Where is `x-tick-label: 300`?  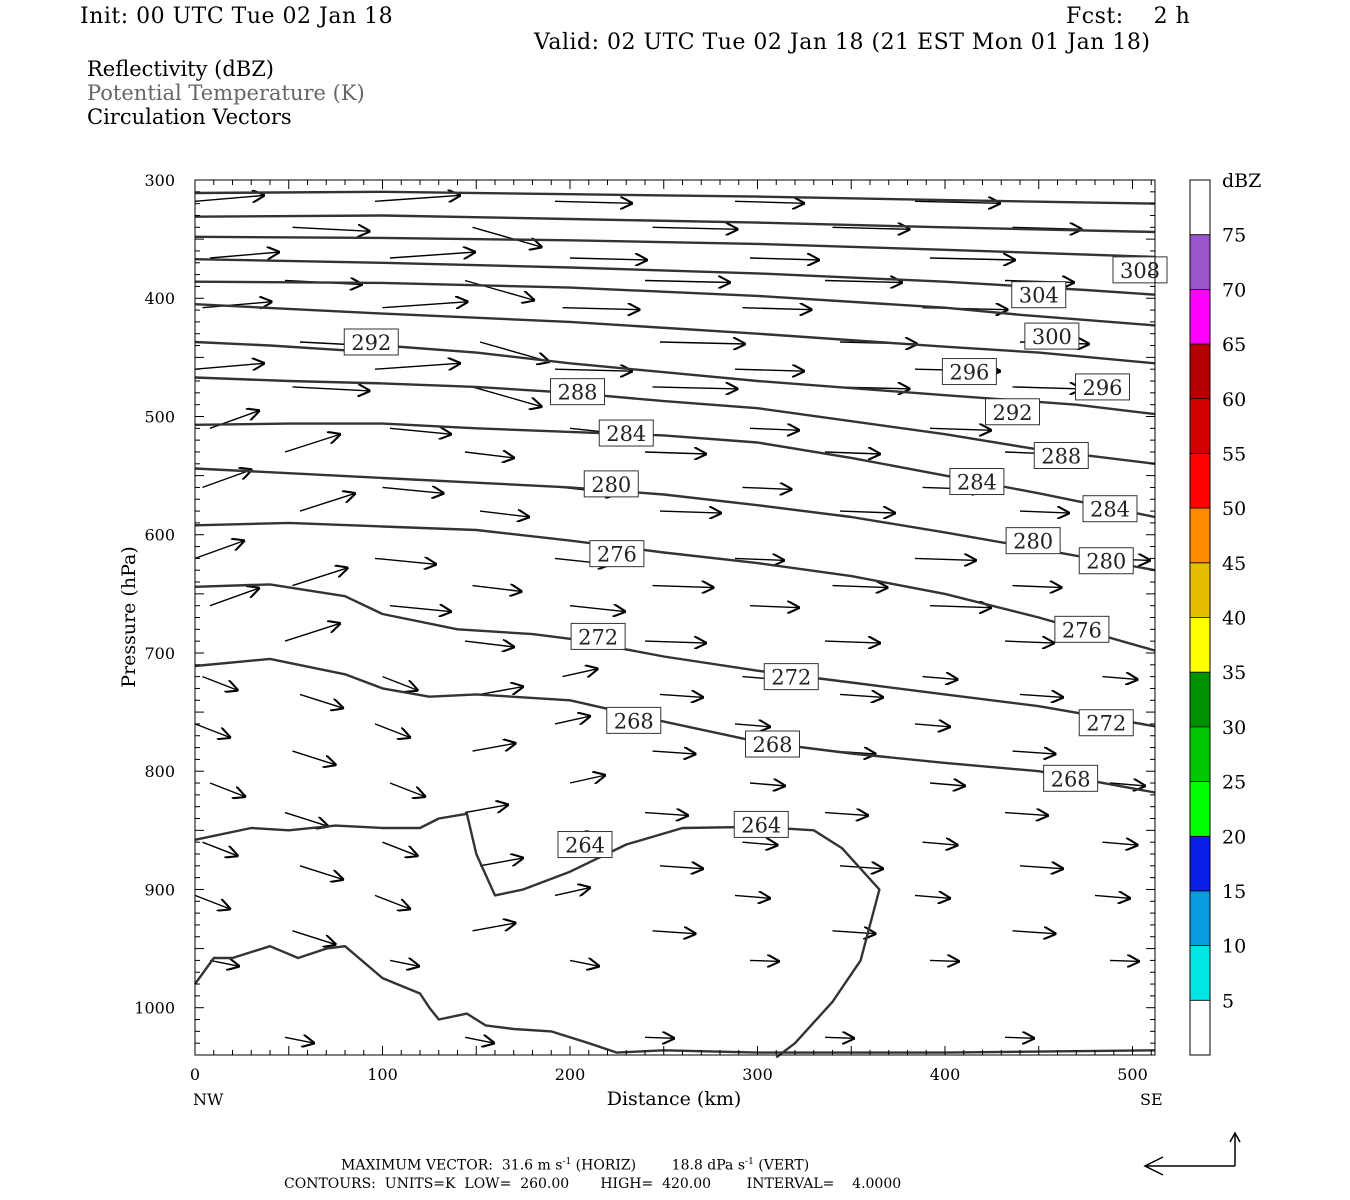 x-tick-label: 300 is located at coordinates (757, 1074).